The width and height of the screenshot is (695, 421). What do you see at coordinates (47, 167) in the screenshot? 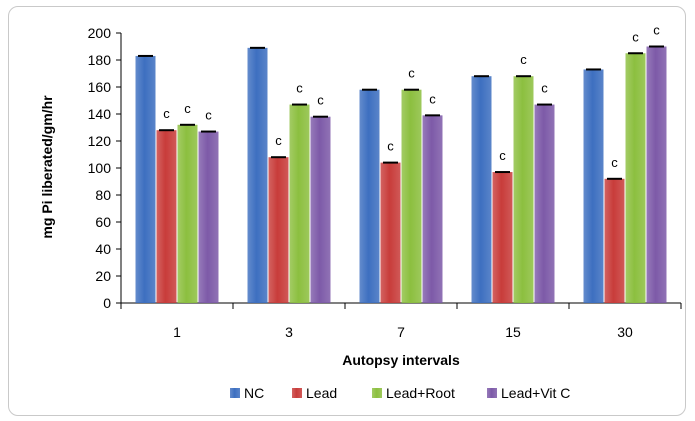
I see `y-axis-title: mg Pi liberated/gm/hr` at bounding box center [47, 167].